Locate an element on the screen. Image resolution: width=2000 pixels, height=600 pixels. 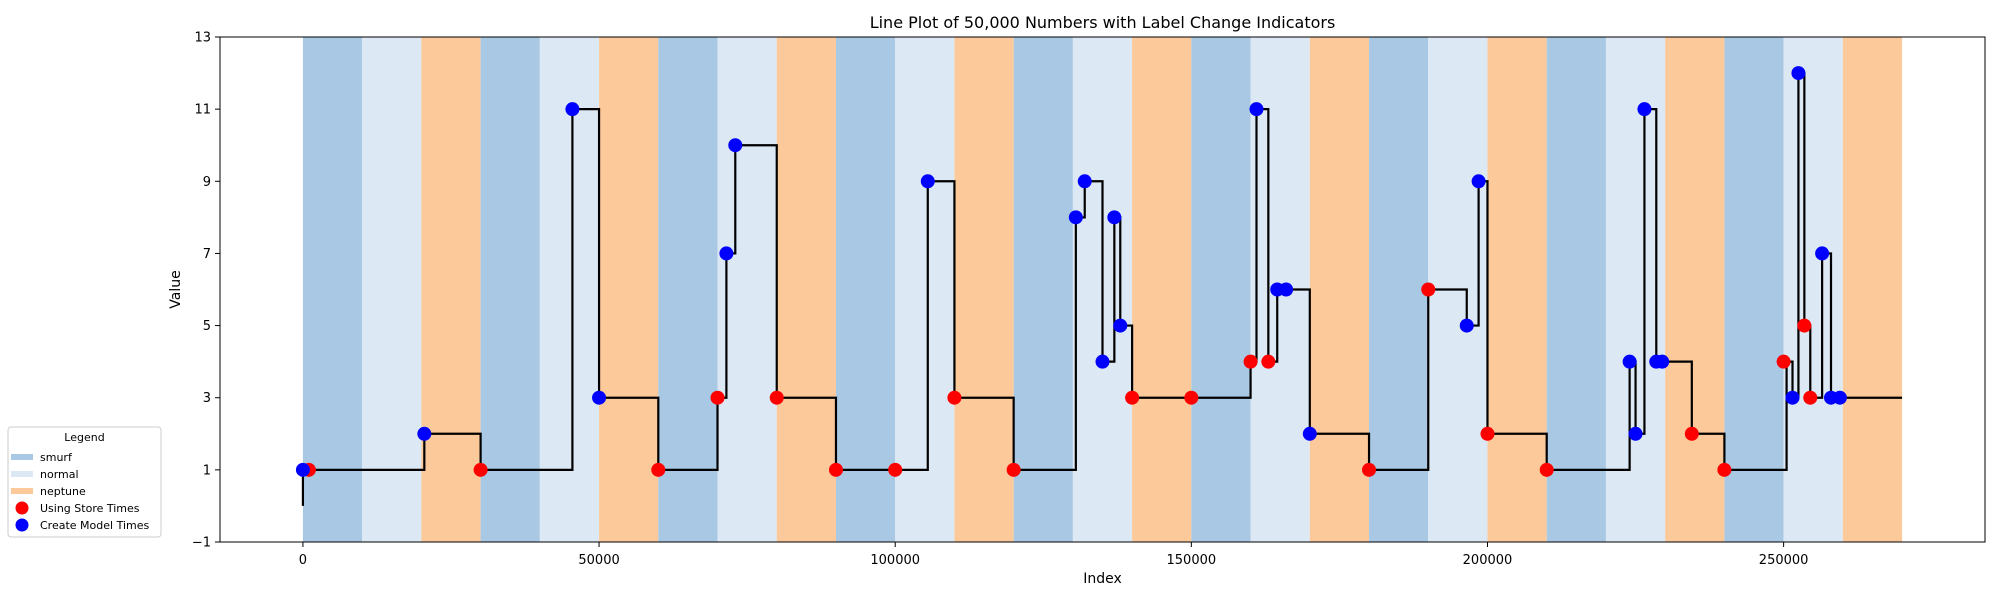
legend-marker is located at coordinates (22, 508).